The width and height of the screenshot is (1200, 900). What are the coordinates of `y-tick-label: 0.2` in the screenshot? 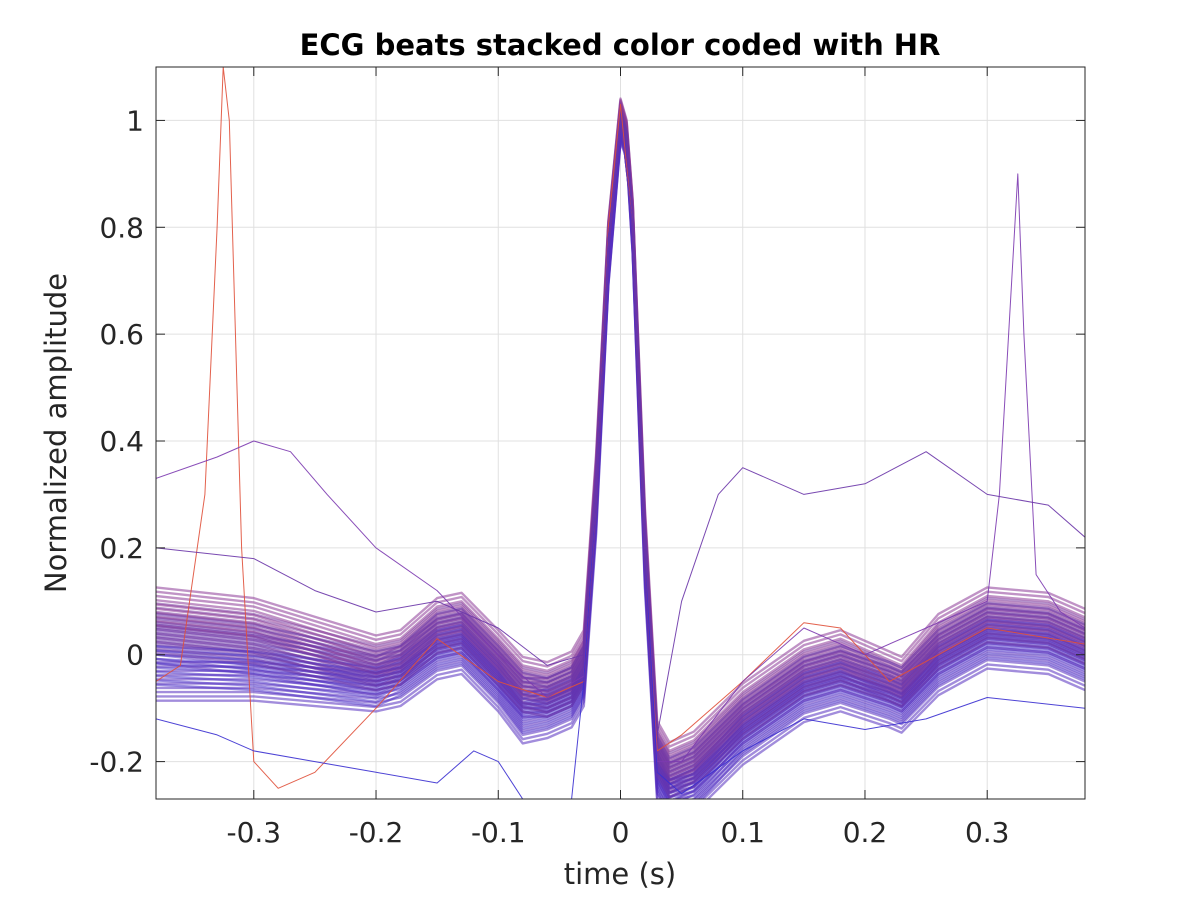 It's located at (121, 548).